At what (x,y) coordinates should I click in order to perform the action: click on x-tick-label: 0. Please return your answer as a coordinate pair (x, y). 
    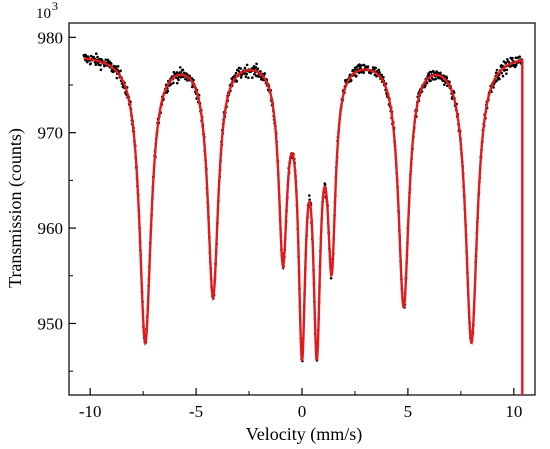
    Looking at the image, I should click on (302, 411).